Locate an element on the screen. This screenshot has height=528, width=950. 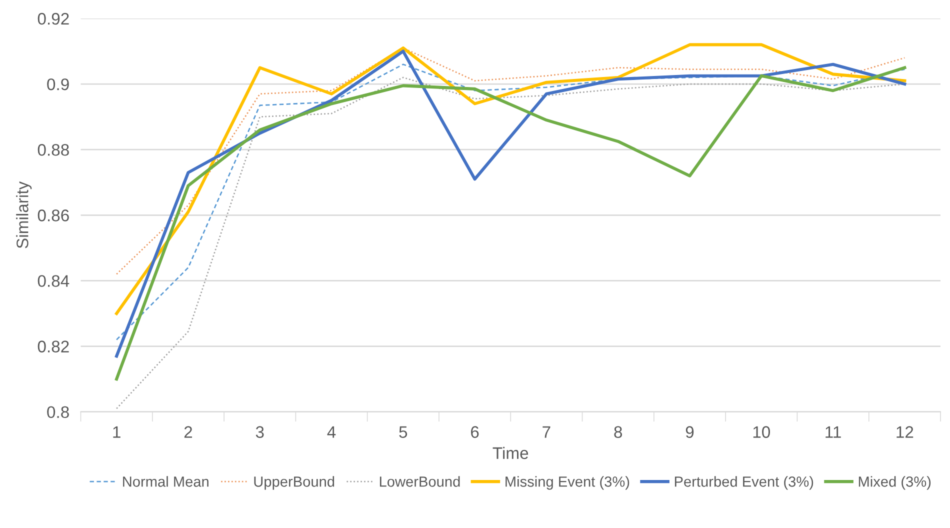
x-axis-title: Time is located at coordinates (510, 453).